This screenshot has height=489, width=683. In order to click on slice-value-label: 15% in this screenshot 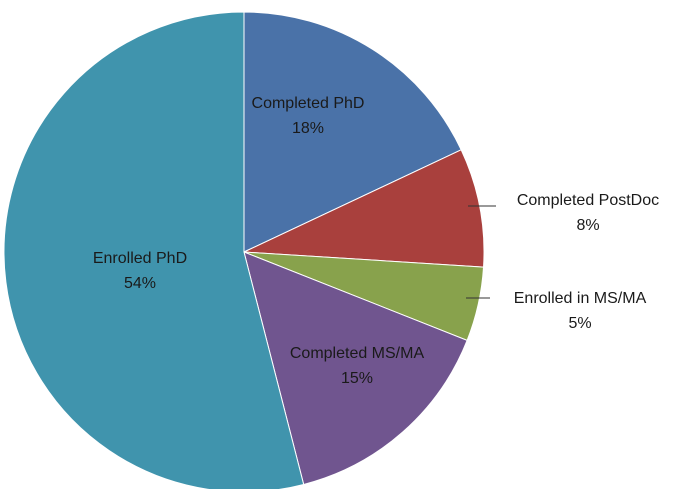, I will do `click(357, 378)`.